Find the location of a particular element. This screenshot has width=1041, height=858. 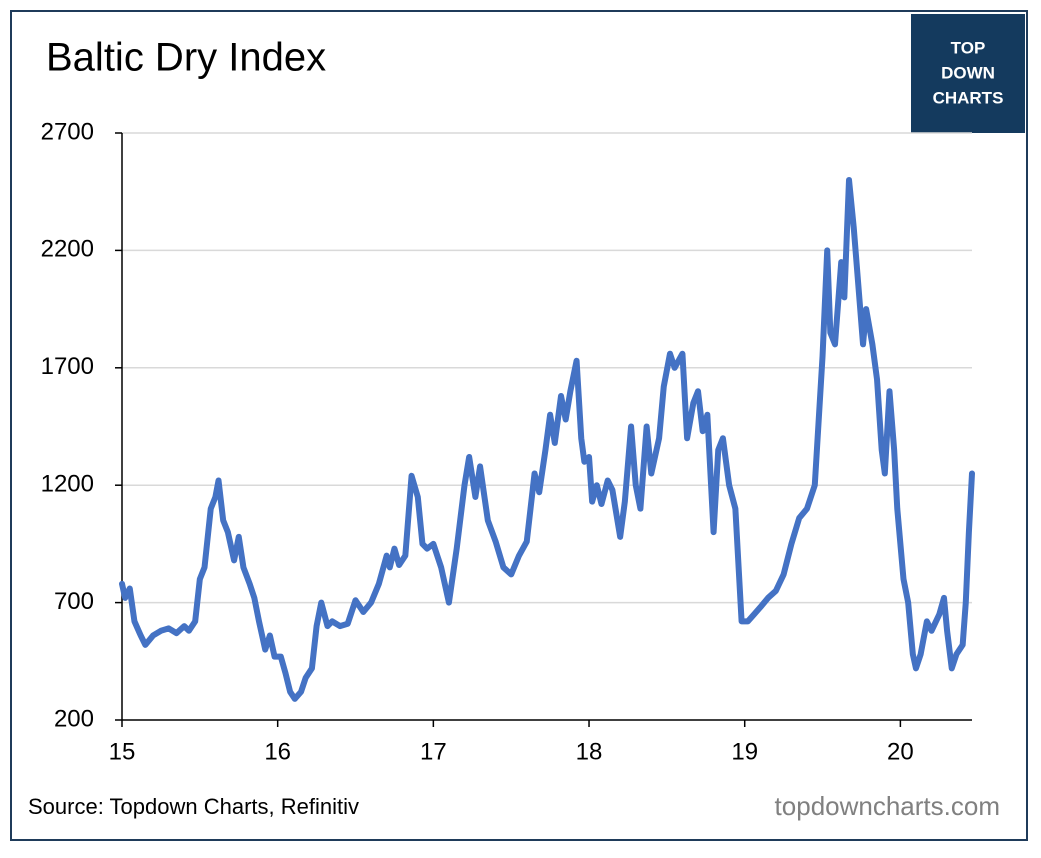

logo-text: CHARTS is located at coordinates (968, 97).